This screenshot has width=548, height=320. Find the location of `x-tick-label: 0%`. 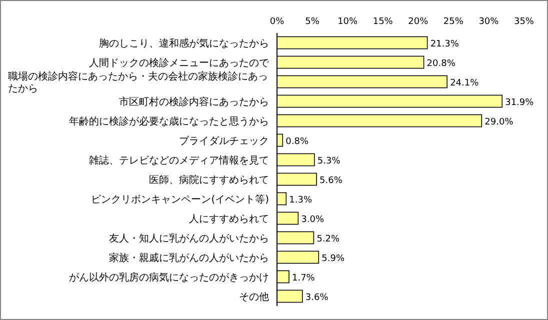

x-tick-label: 0% is located at coordinates (277, 22).